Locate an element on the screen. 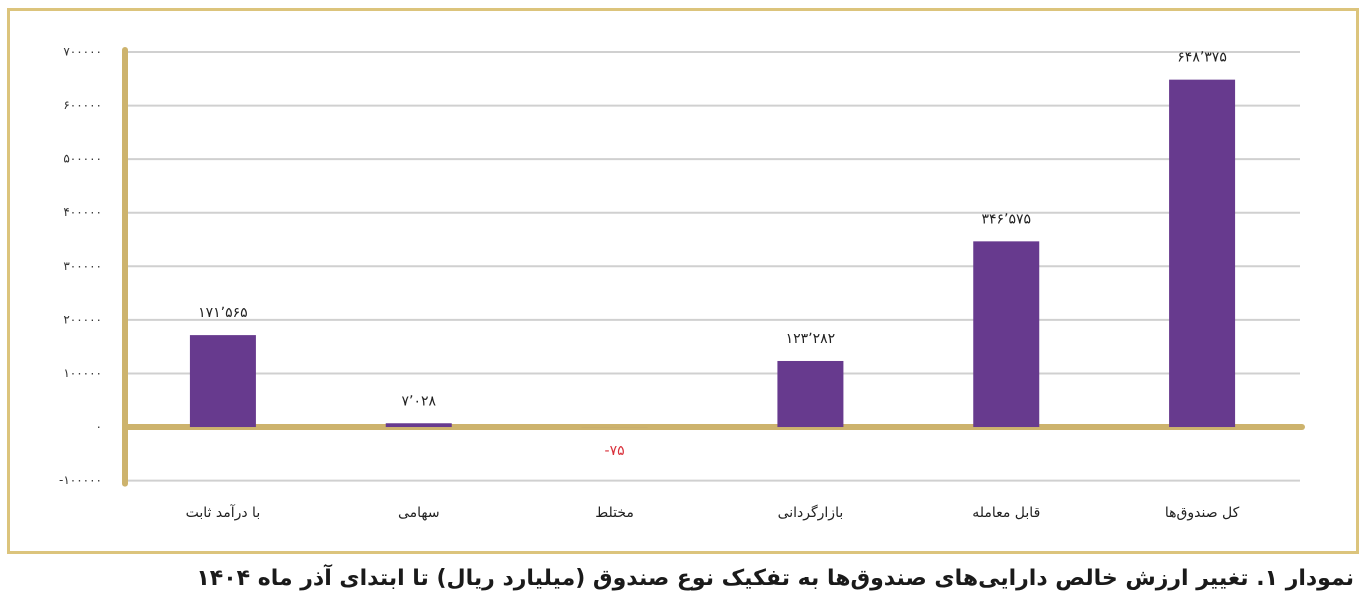 This screenshot has width=1366, height=613. y-tick-label: ۵۰۰۰۰۰ is located at coordinates (82, 159).